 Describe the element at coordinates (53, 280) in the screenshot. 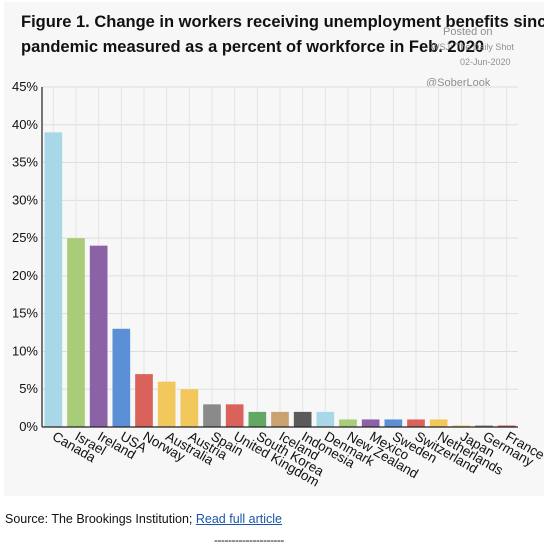

I see `bar-canada` at that location.